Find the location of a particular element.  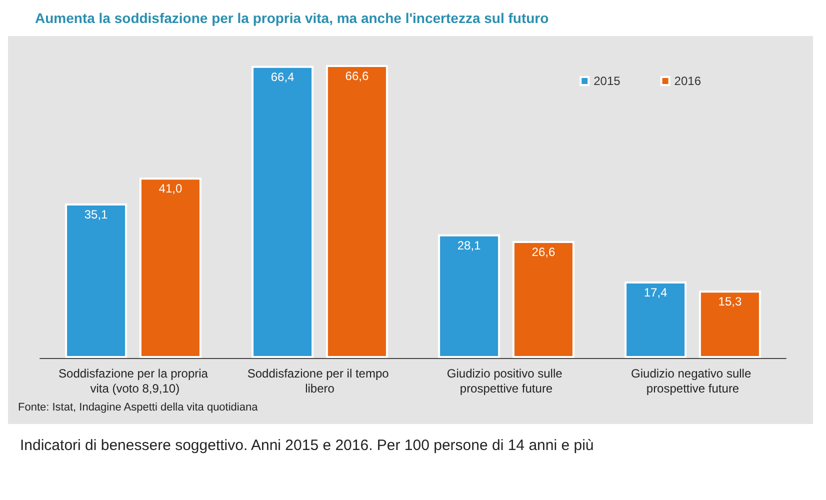

x-tick-label: Soddisfazione per il tempo libero is located at coordinates (319, 381).